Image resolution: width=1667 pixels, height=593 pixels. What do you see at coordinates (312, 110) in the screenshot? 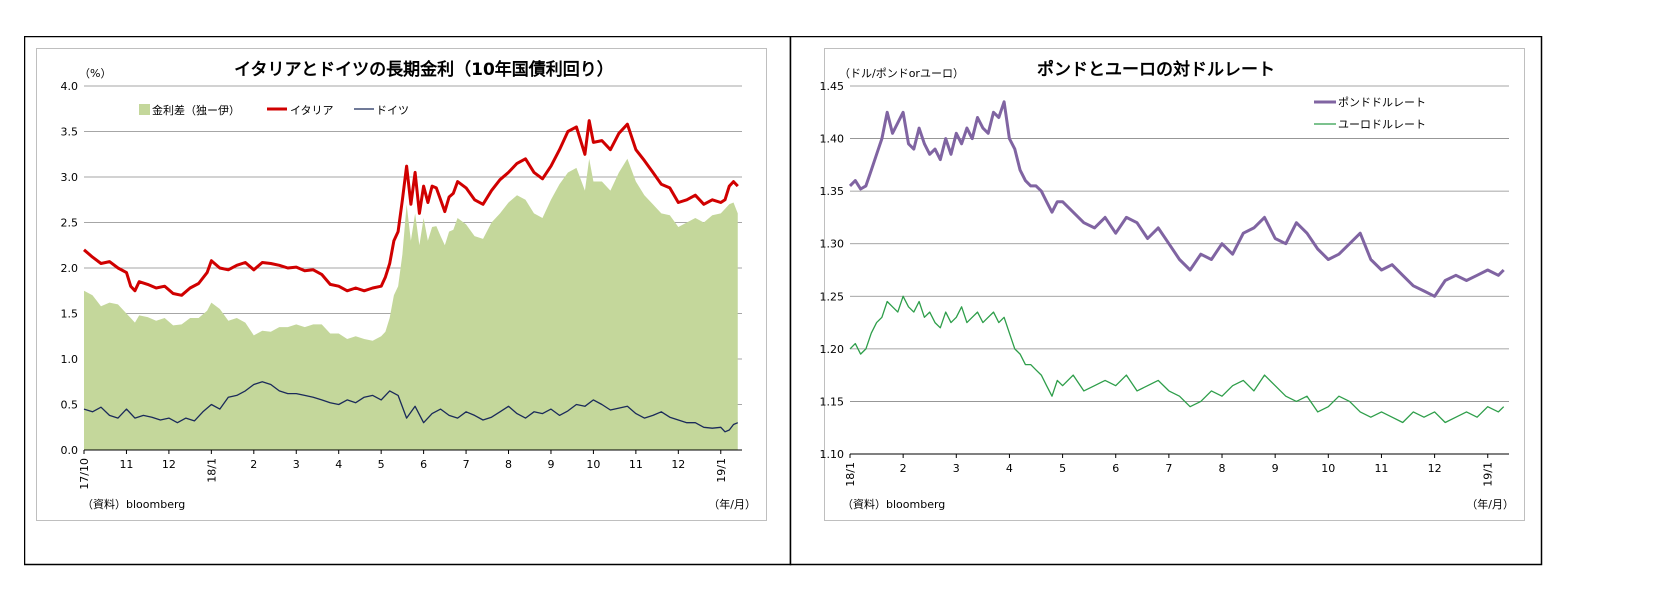
I see `legend-italy-label: イタリア` at bounding box center [312, 110].